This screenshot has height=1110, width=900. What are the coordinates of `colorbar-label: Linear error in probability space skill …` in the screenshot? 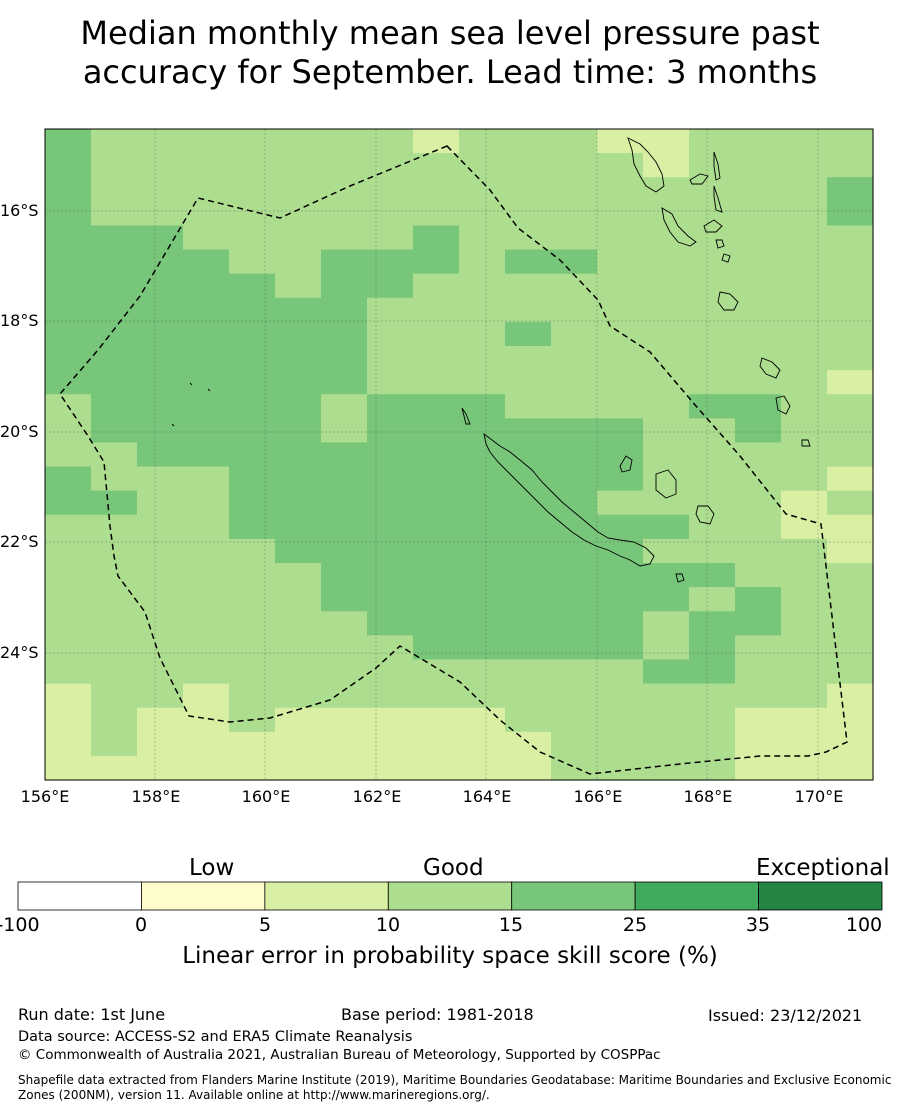 It's located at (450, 956).